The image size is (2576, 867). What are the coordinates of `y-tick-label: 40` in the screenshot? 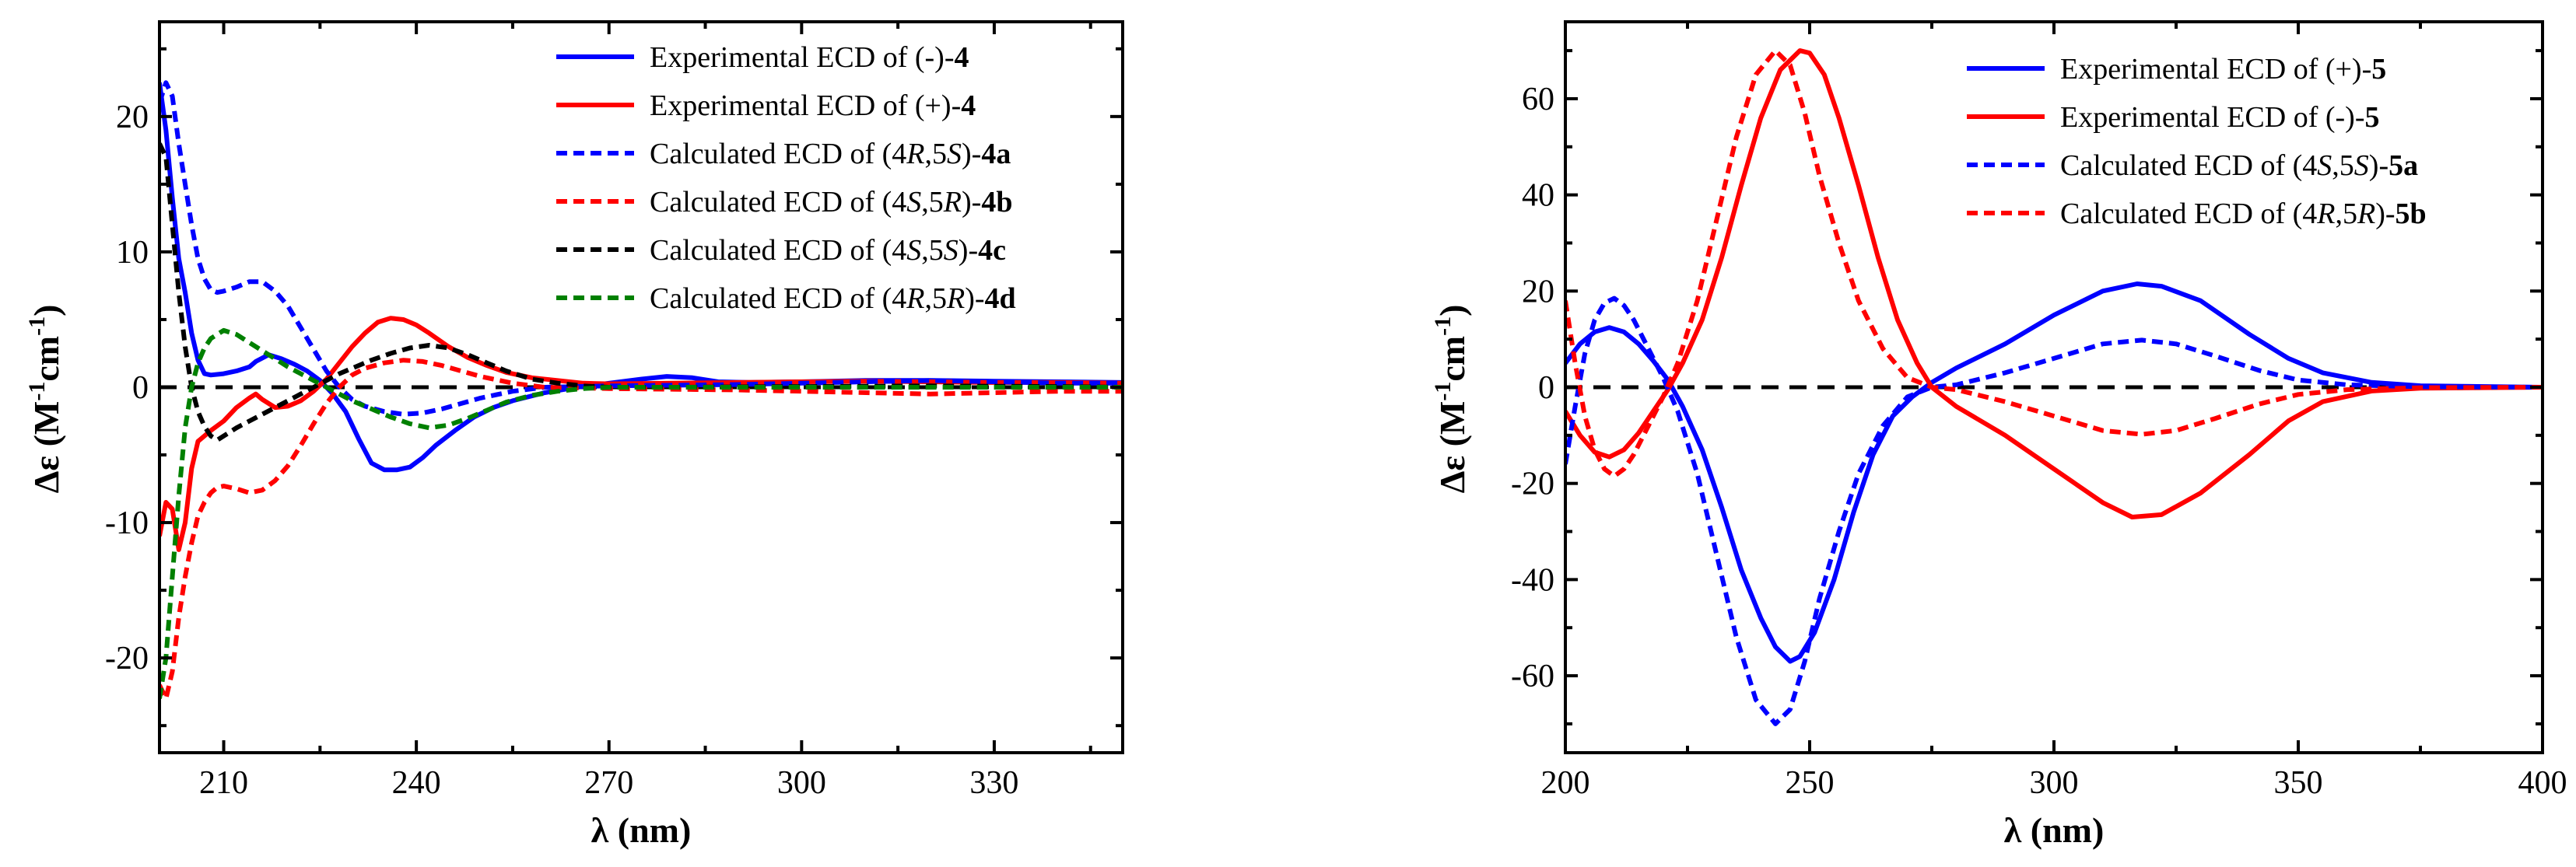 It's located at (1538, 196).